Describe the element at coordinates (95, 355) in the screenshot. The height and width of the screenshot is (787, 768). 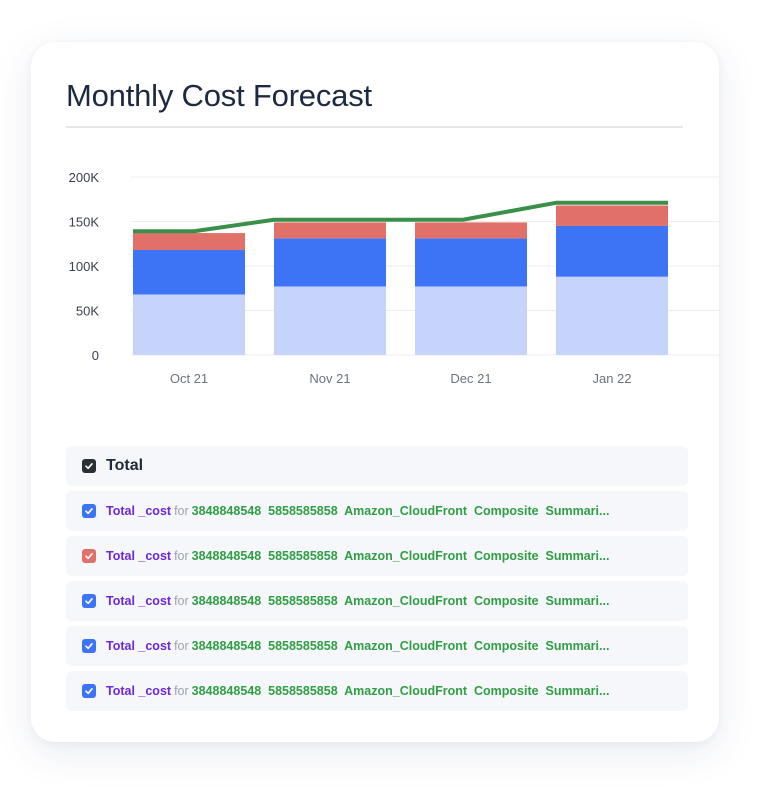
I see `y-tick-label: 0` at that location.